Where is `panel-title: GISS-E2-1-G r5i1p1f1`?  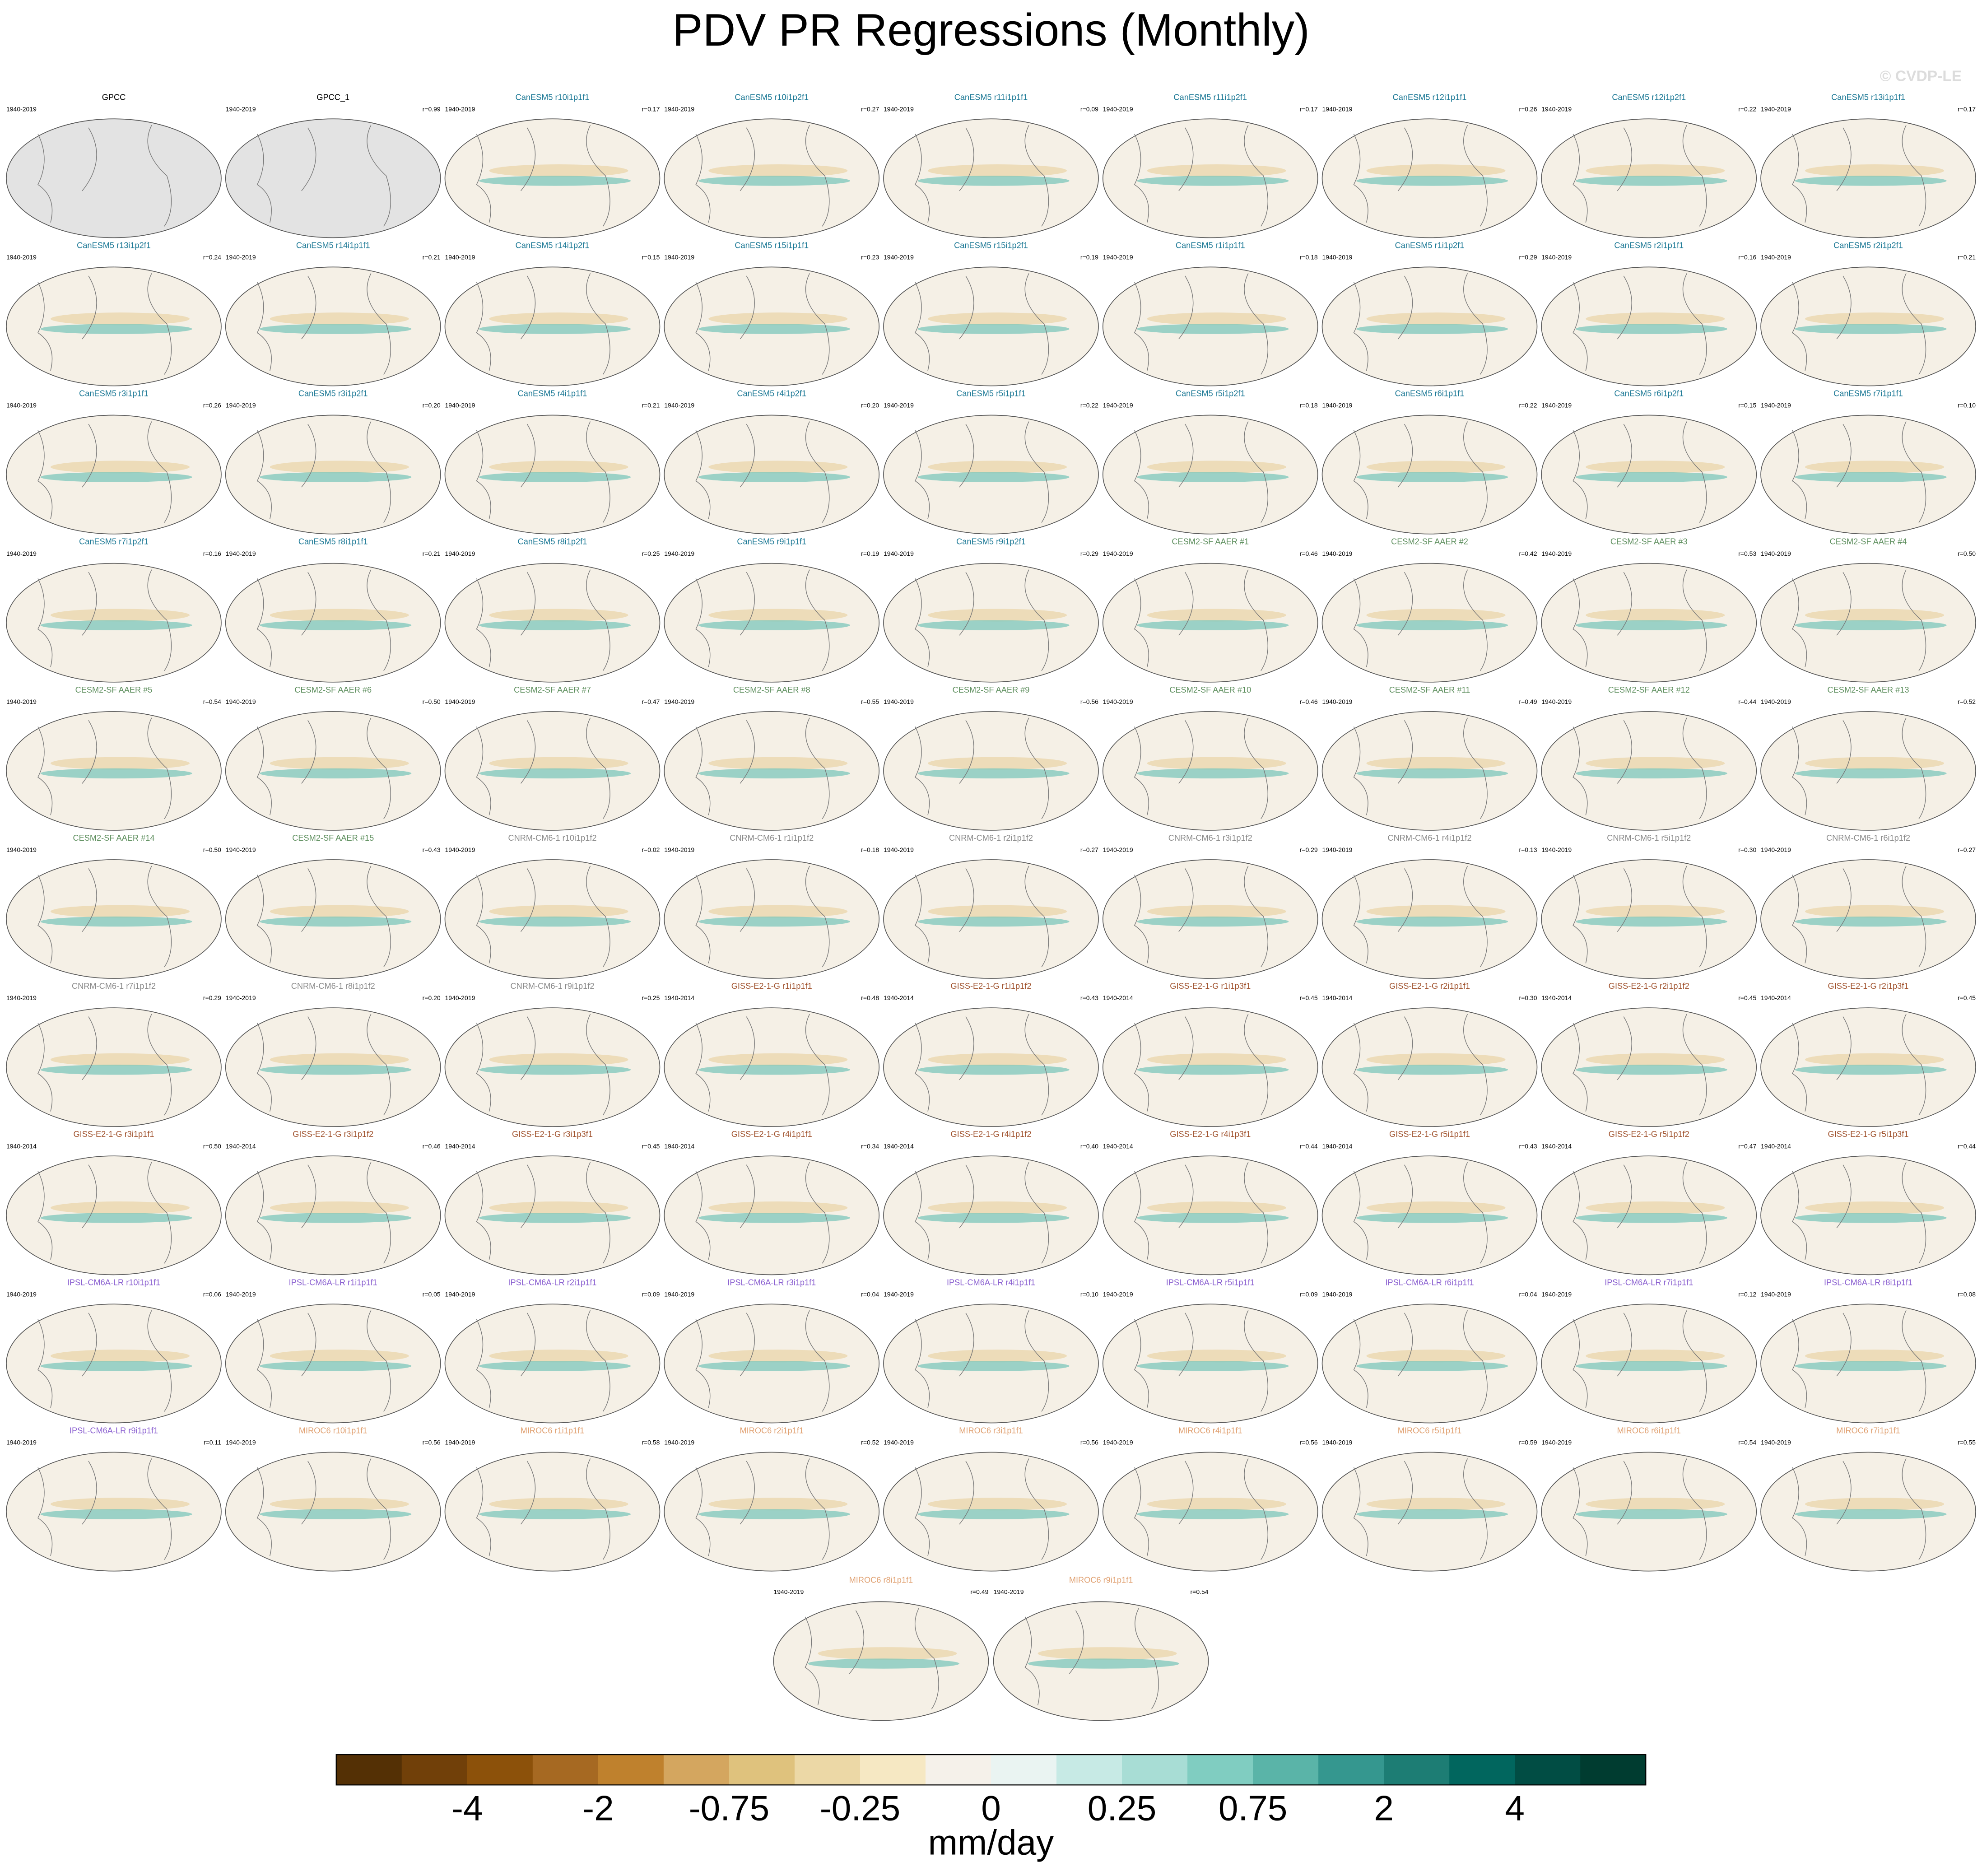 panel-title: GISS-E2-1-G r5i1p1f1 is located at coordinates (1429, 1134).